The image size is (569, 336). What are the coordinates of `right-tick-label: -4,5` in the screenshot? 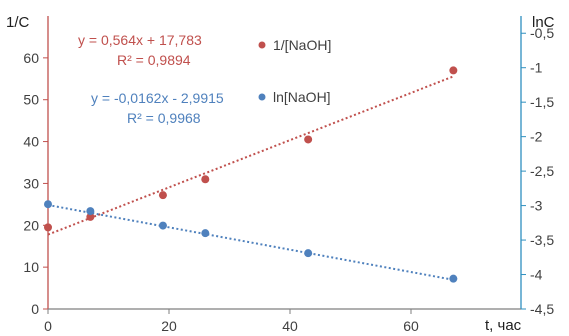 It's located at (542, 309).